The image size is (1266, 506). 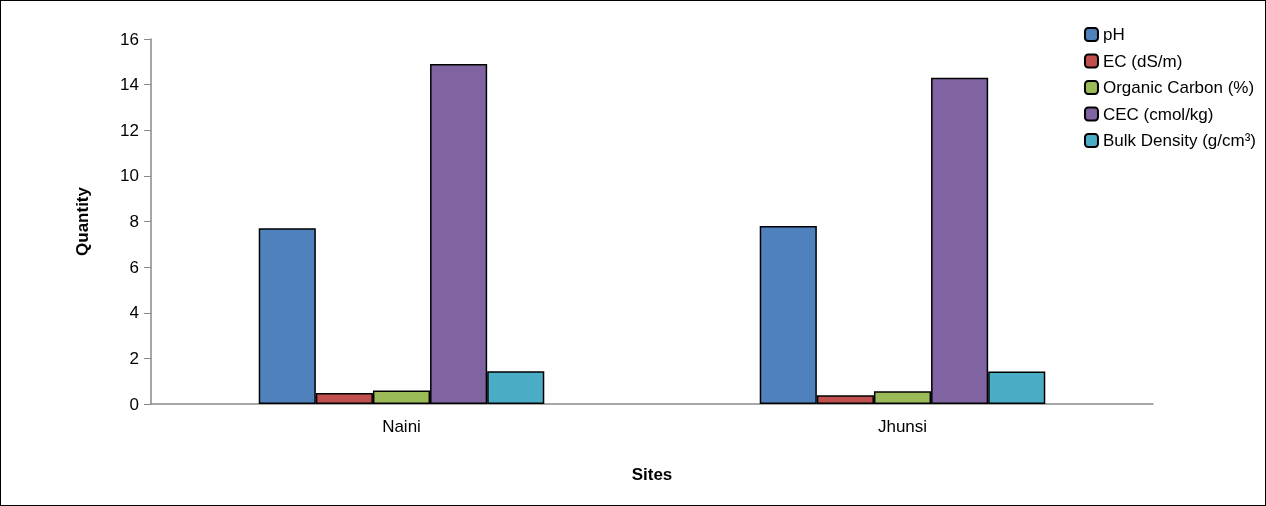 I want to click on y-tick-label: 0, so click(x=134, y=404).